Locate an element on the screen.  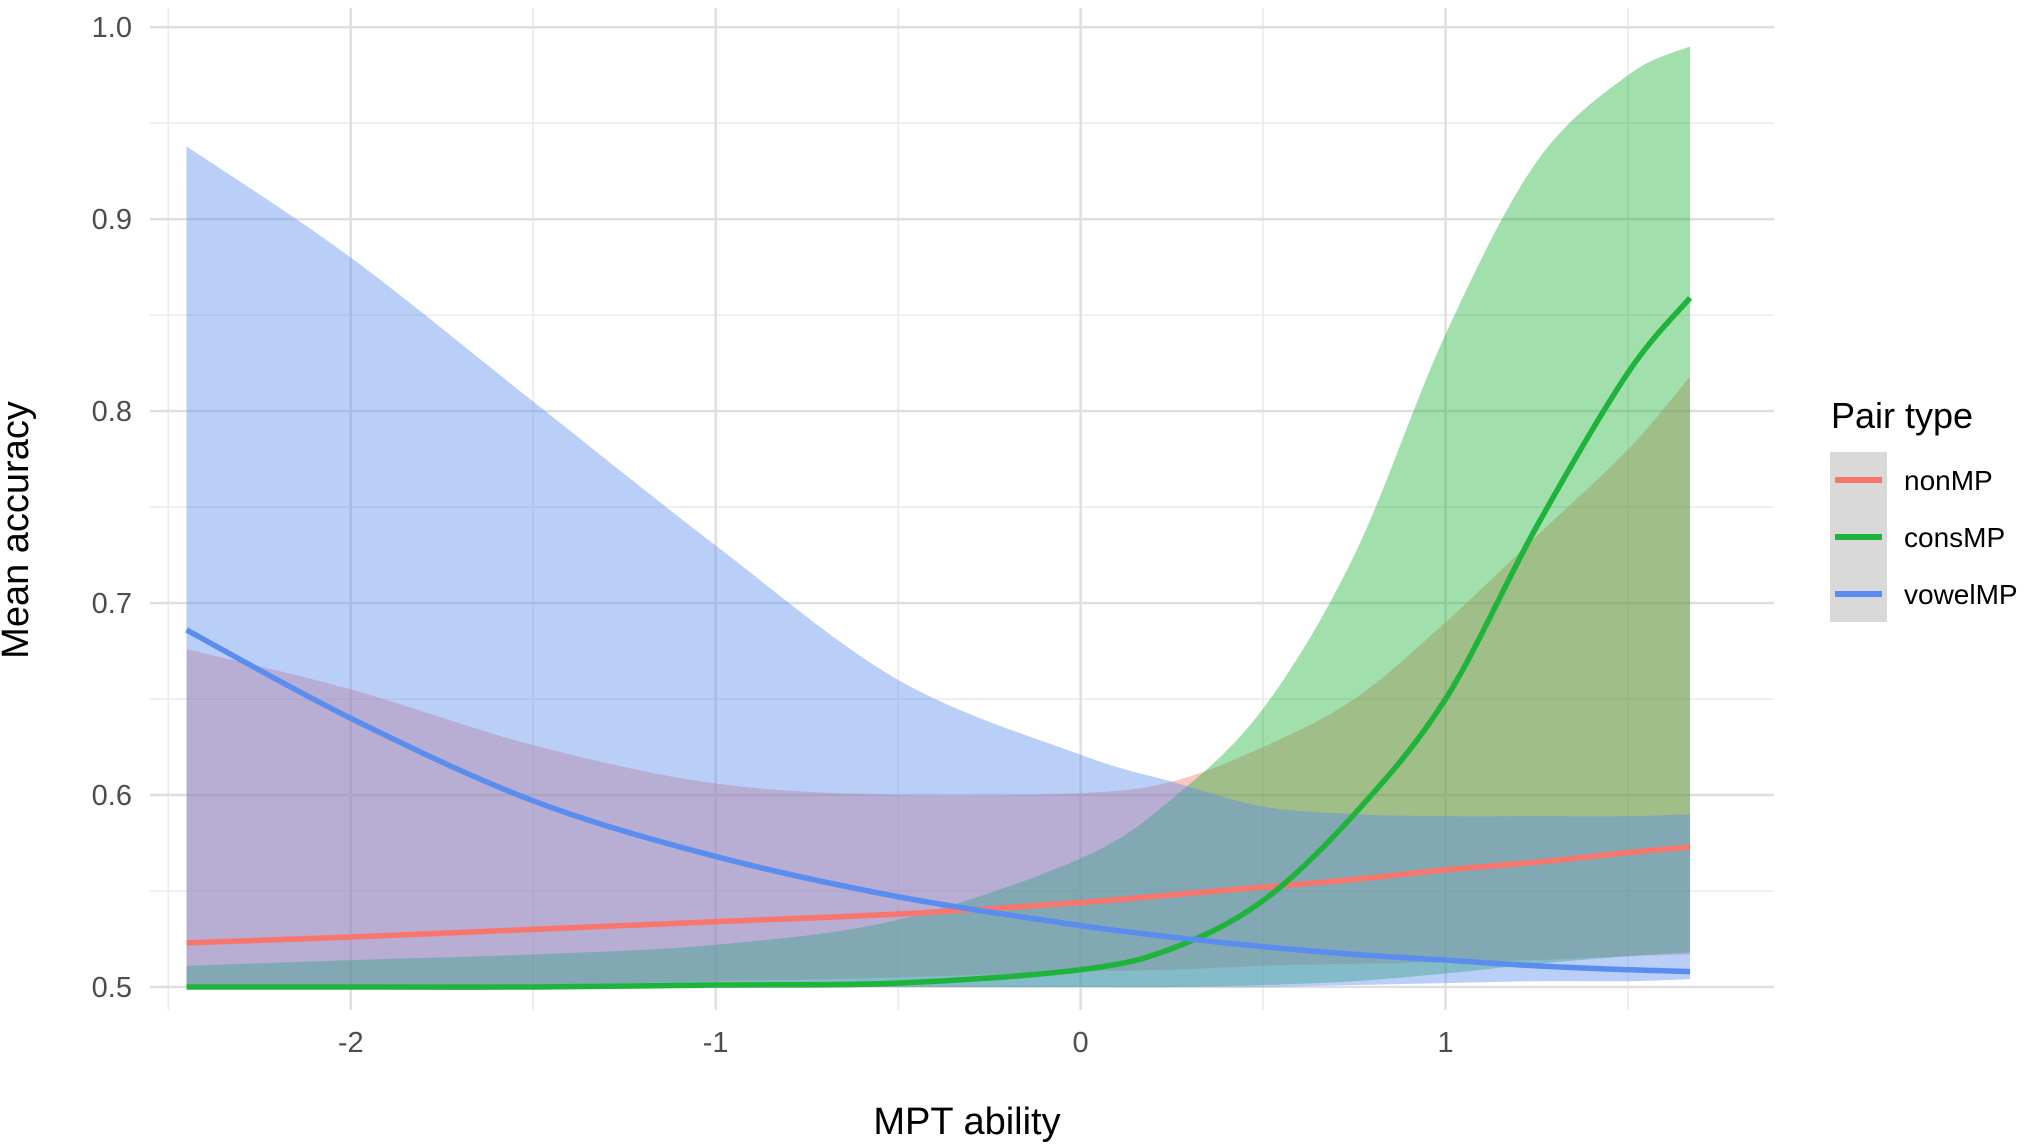
x-tick-label: 0 is located at coordinates (1081, 1043).